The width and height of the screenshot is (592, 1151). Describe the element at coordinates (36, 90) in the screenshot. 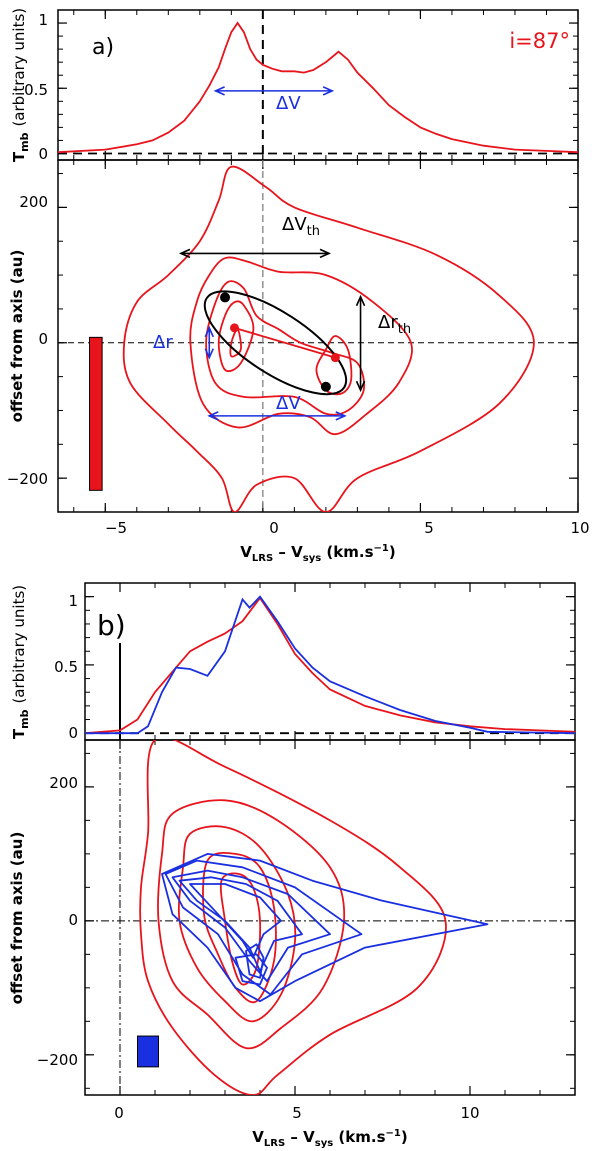

I see `panel-a-ytick-05: 0.5` at that location.